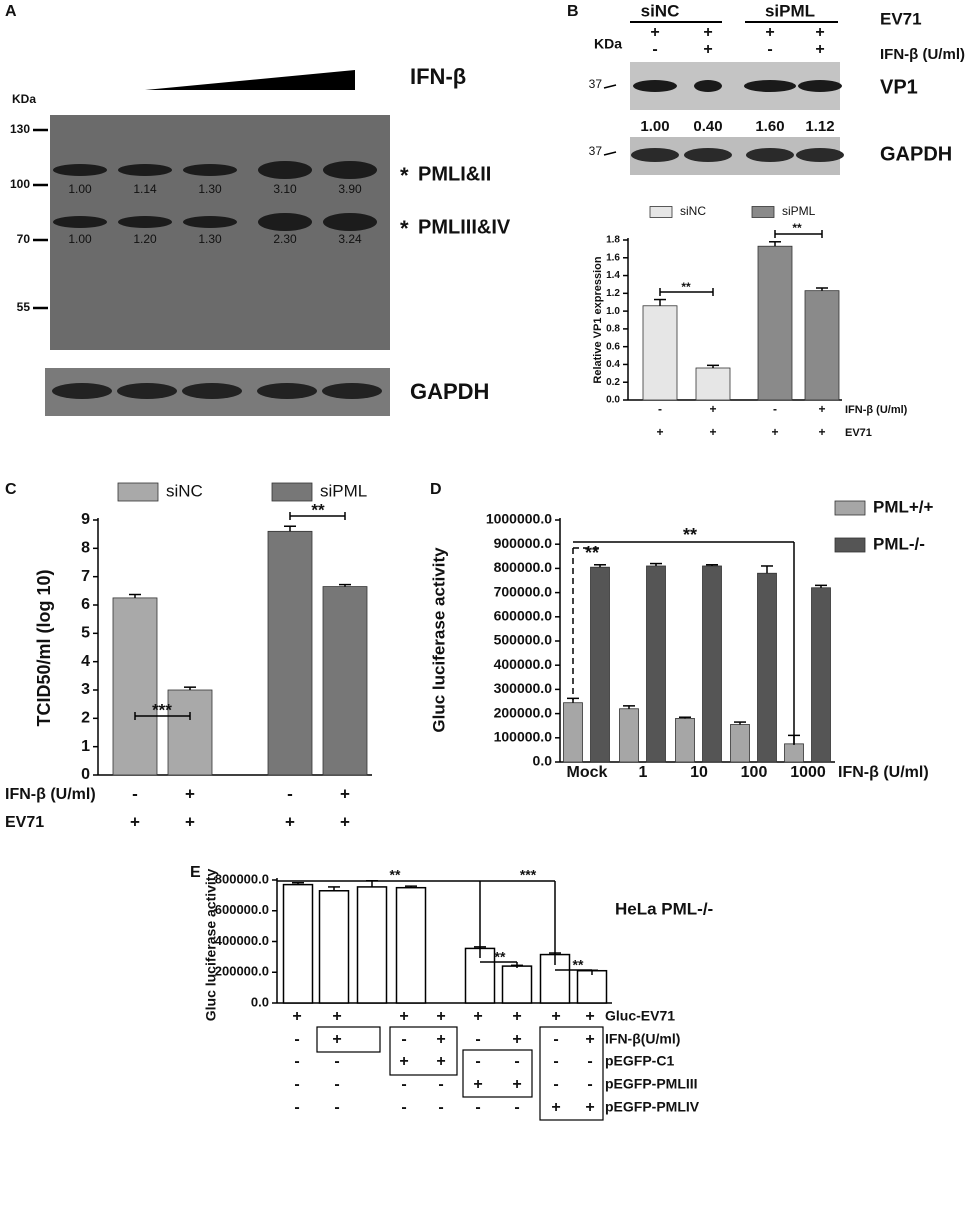 The width and height of the screenshot is (965, 1211). I want to click on band-value: 3.10, so click(285, 189).